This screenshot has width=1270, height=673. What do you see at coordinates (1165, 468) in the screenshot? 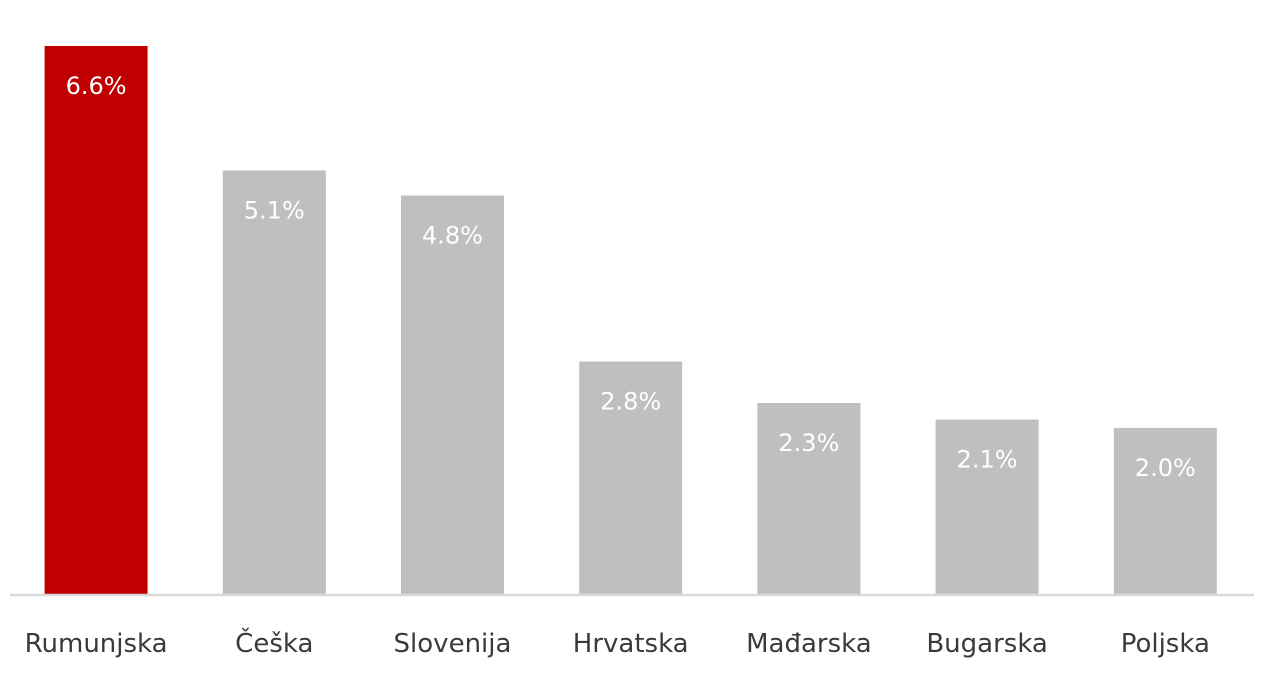
I see `bar-value-label-6: 2.0%` at bounding box center [1165, 468].